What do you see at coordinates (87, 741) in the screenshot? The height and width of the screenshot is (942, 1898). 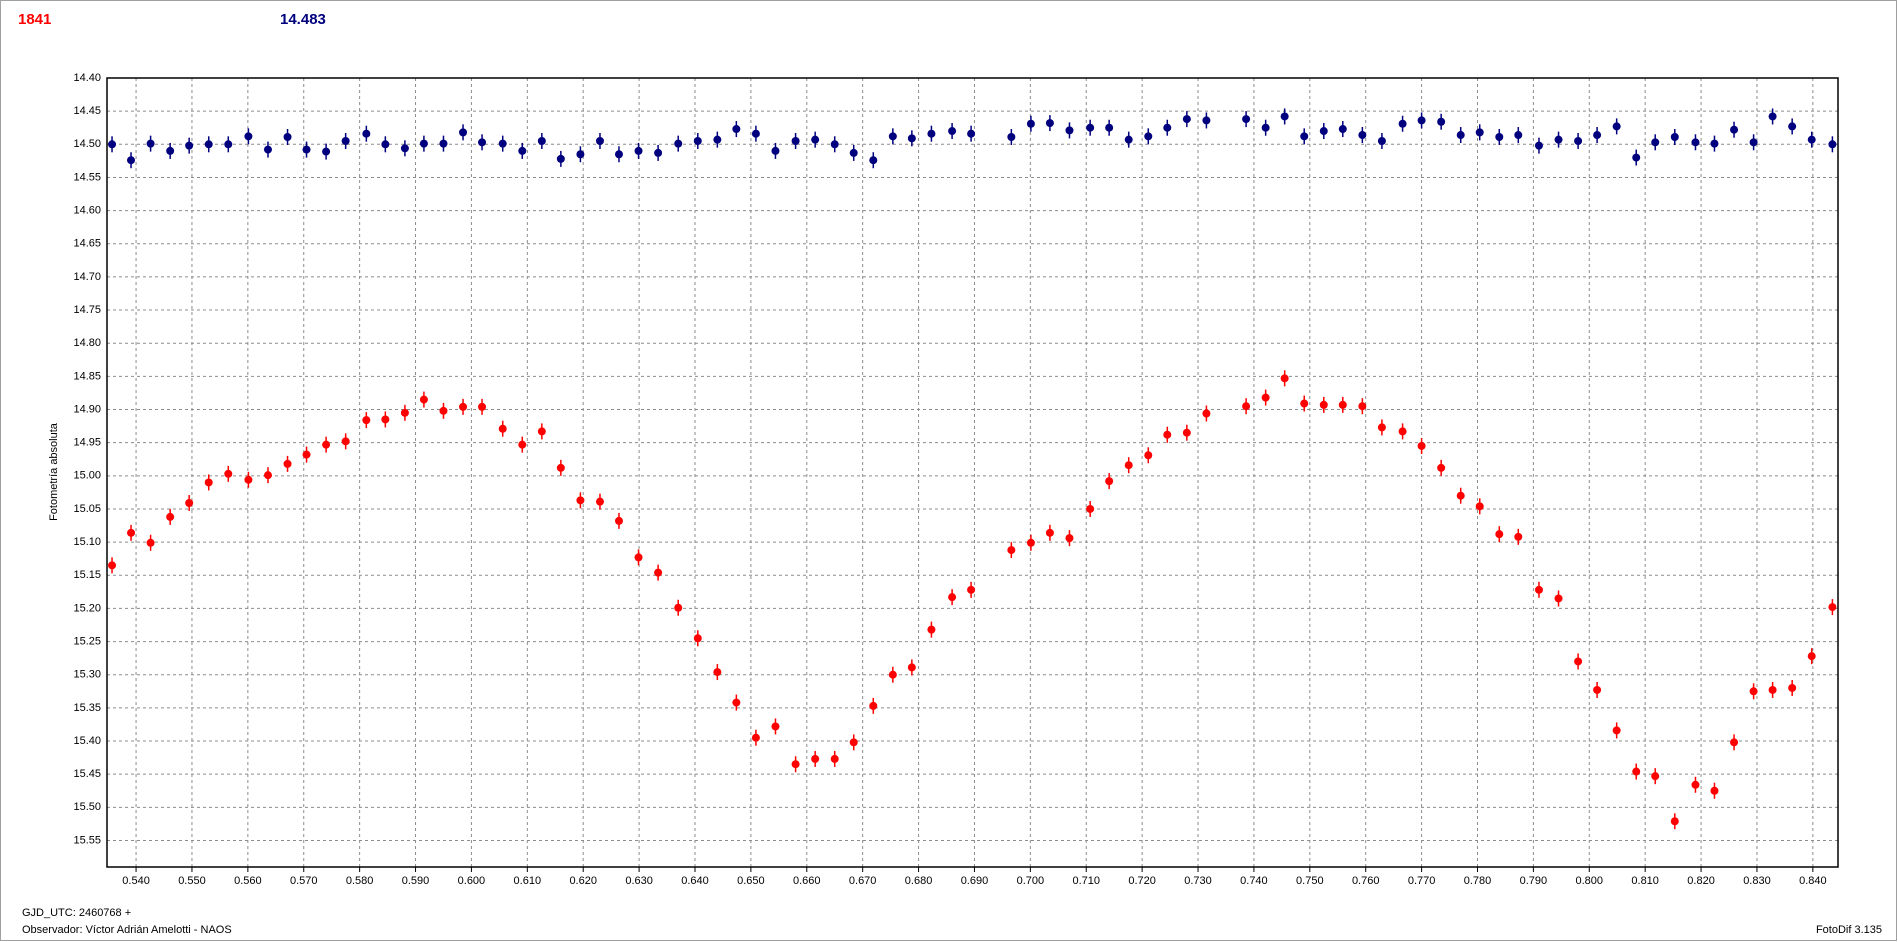 I see `y-tick-label: 15.40` at bounding box center [87, 741].